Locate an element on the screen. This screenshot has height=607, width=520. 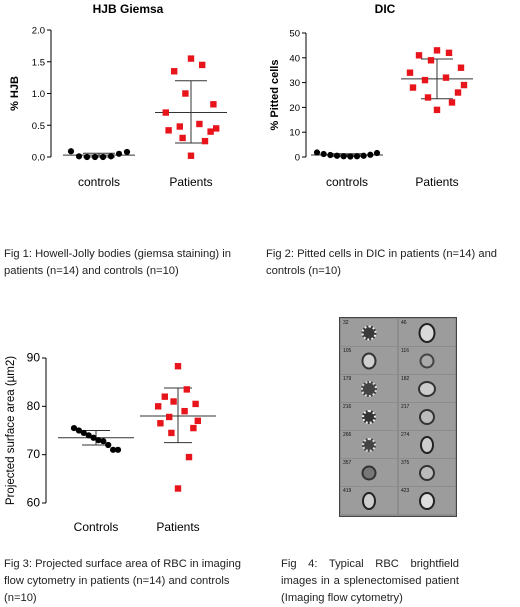
rbc-image-cell: 182 is located at coordinates (427, 388).